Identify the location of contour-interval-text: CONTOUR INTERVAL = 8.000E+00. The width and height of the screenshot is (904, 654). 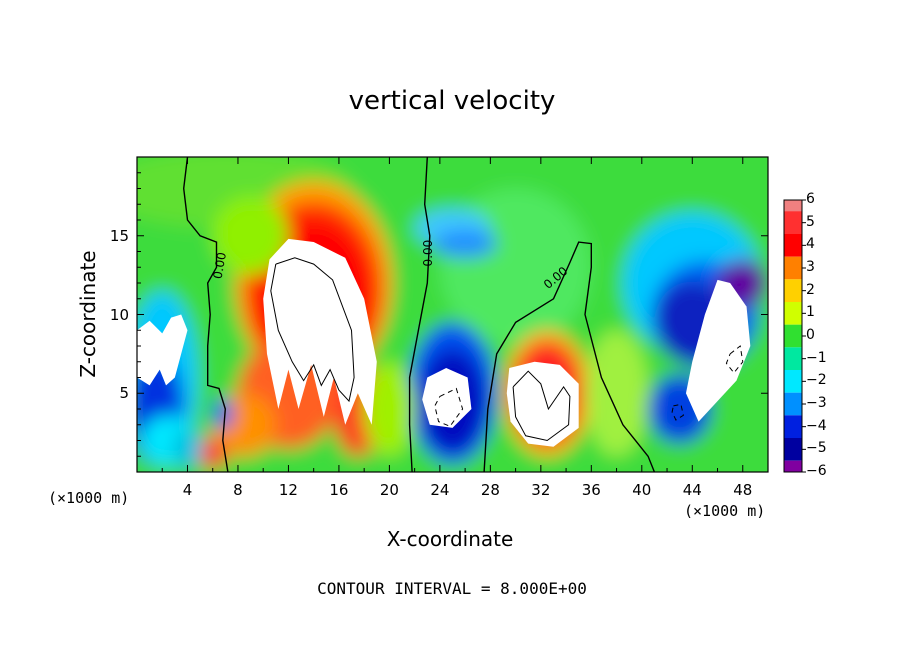
(452, 588).